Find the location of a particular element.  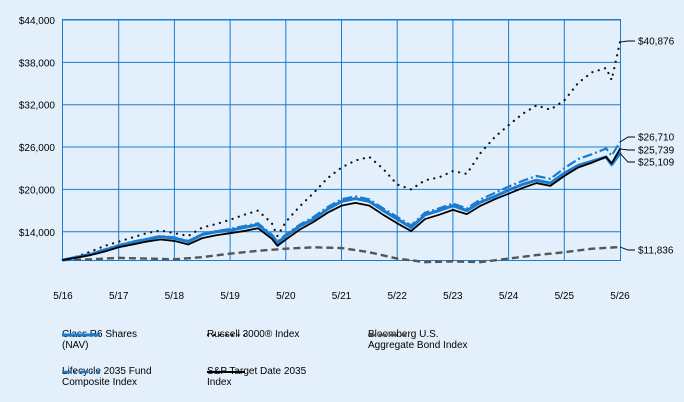

end-value-labels: $25,109 $40,876 $11,836 $26,710 $25,739 is located at coordinates (647, 147).